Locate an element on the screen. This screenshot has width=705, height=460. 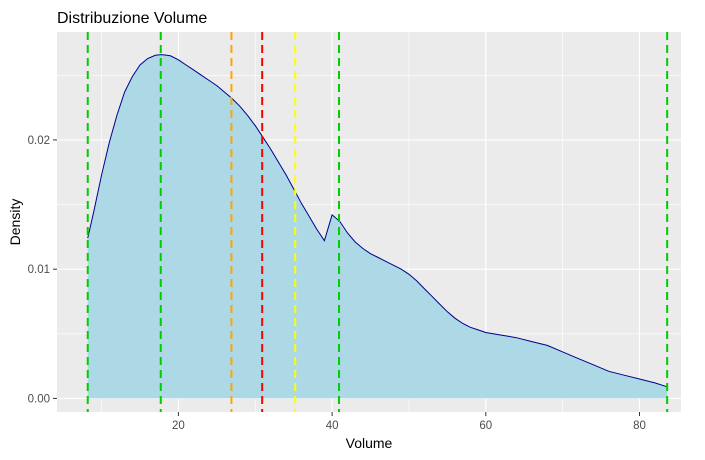
x-tick-label: 80 is located at coordinates (639, 426).